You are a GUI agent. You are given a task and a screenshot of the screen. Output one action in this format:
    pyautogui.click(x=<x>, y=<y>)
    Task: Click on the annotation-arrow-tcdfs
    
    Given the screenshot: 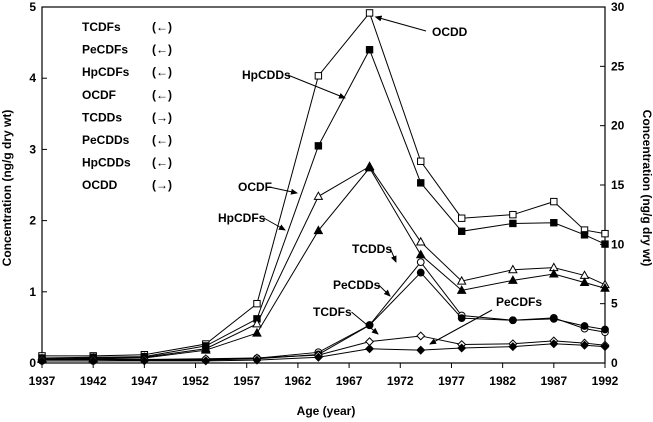 What is the action you would take?
    pyautogui.click(x=365, y=323)
    